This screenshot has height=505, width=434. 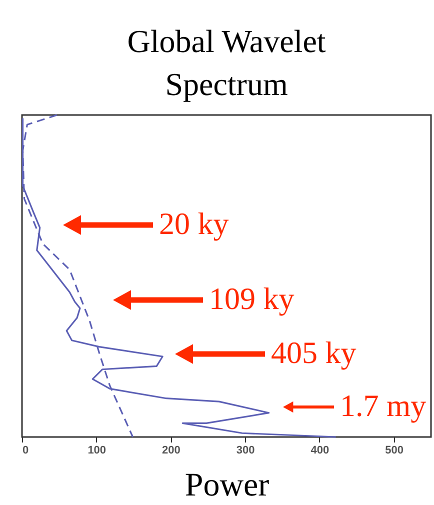 I want to click on chart-title: Global Wavelet Spectrum, so click(x=226, y=62).